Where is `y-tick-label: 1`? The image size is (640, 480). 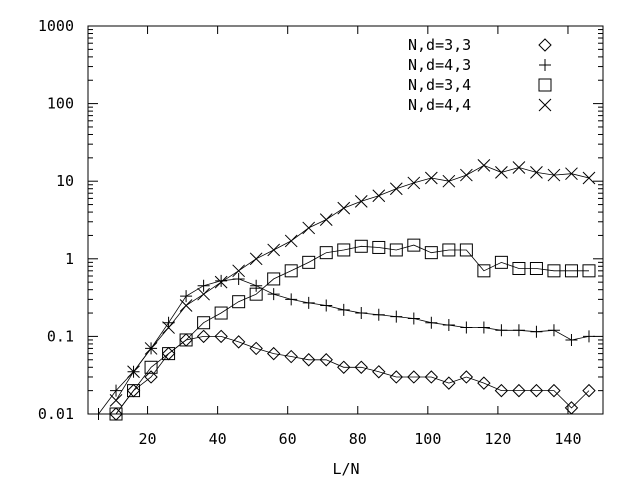
y-tick-label: 1 is located at coordinates (69, 259).